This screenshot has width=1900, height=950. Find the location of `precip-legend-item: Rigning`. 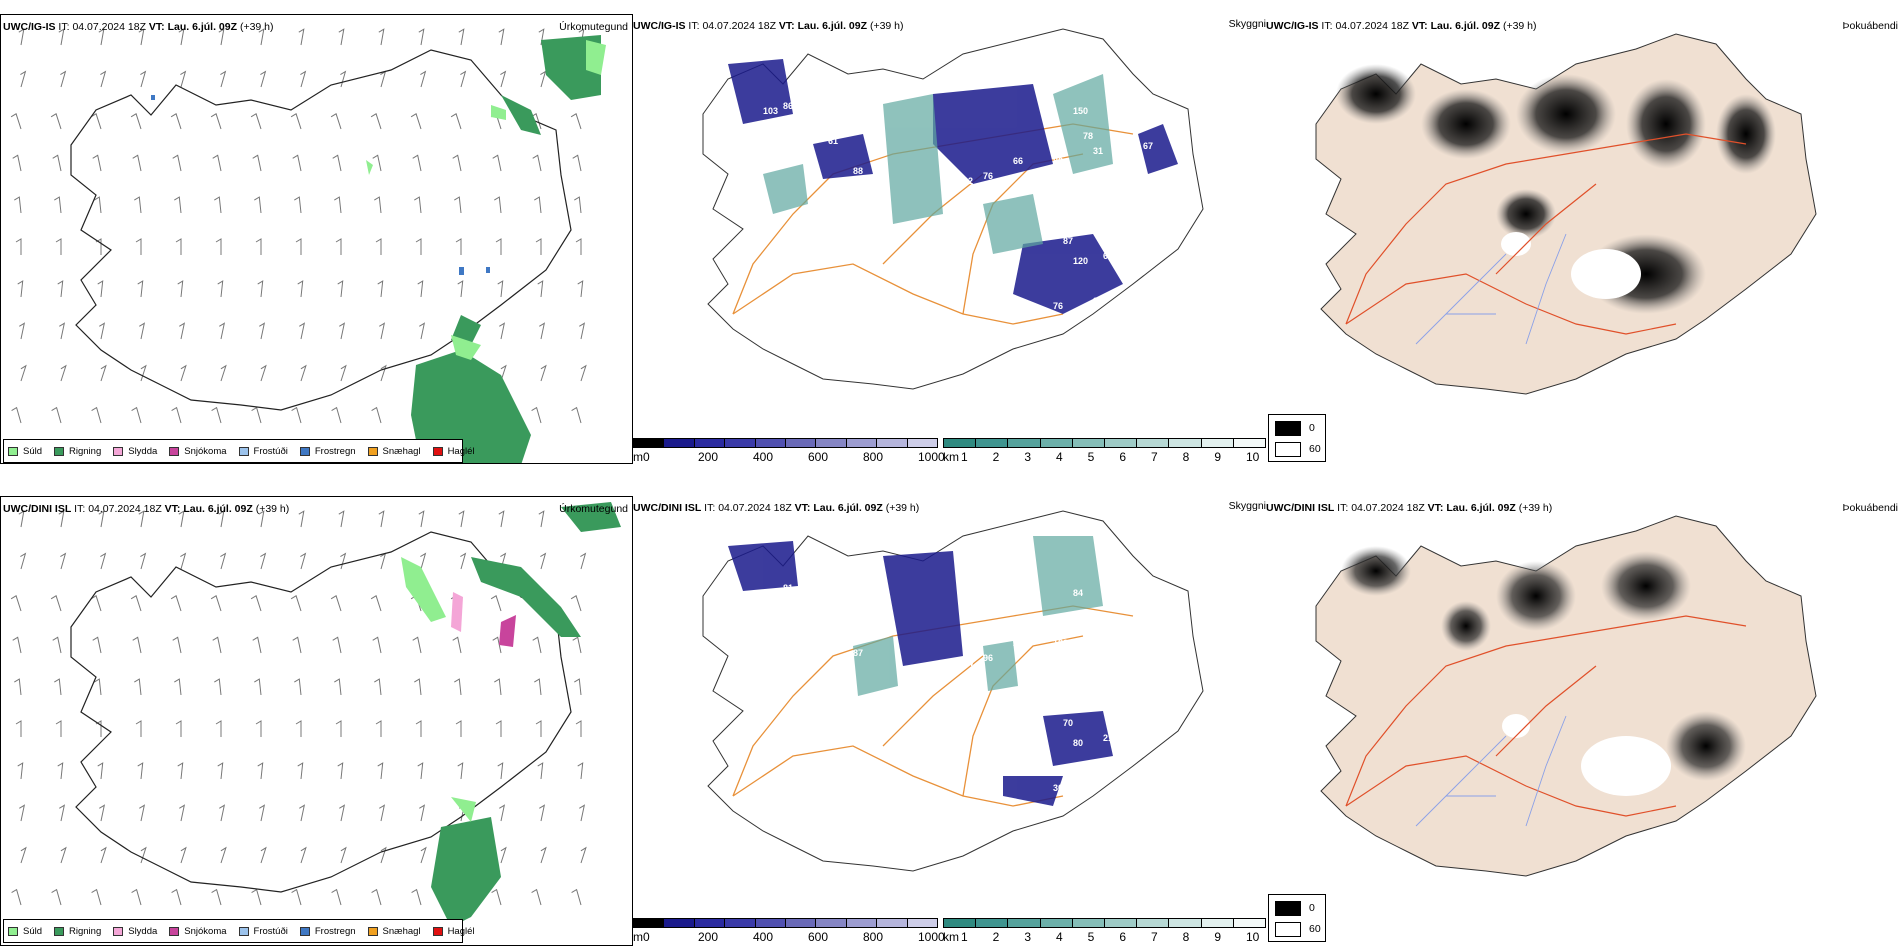

precip-legend-item: Rigning is located at coordinates (77, 451).